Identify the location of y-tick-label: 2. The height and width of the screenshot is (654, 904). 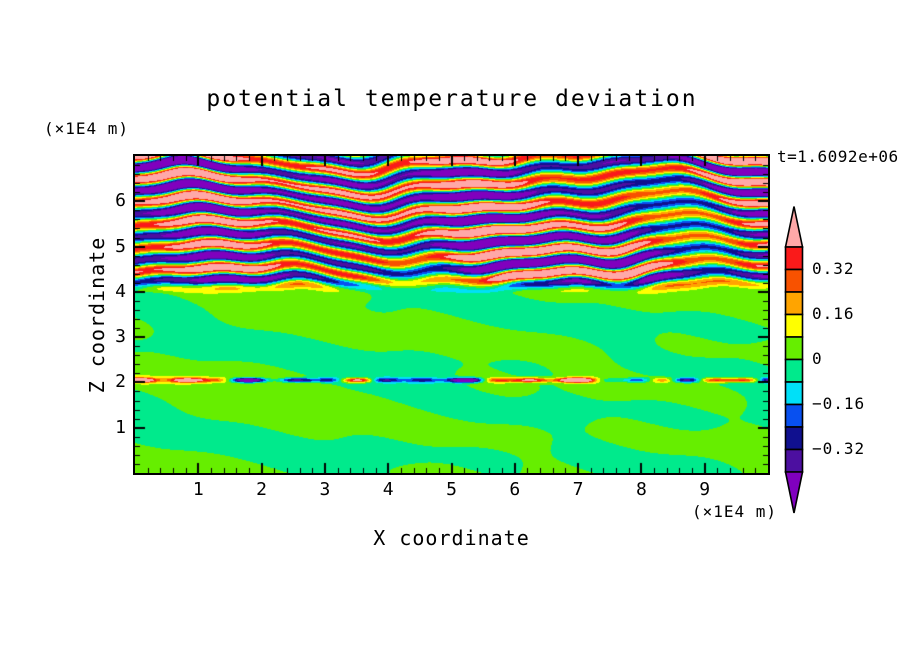
(120, 382).